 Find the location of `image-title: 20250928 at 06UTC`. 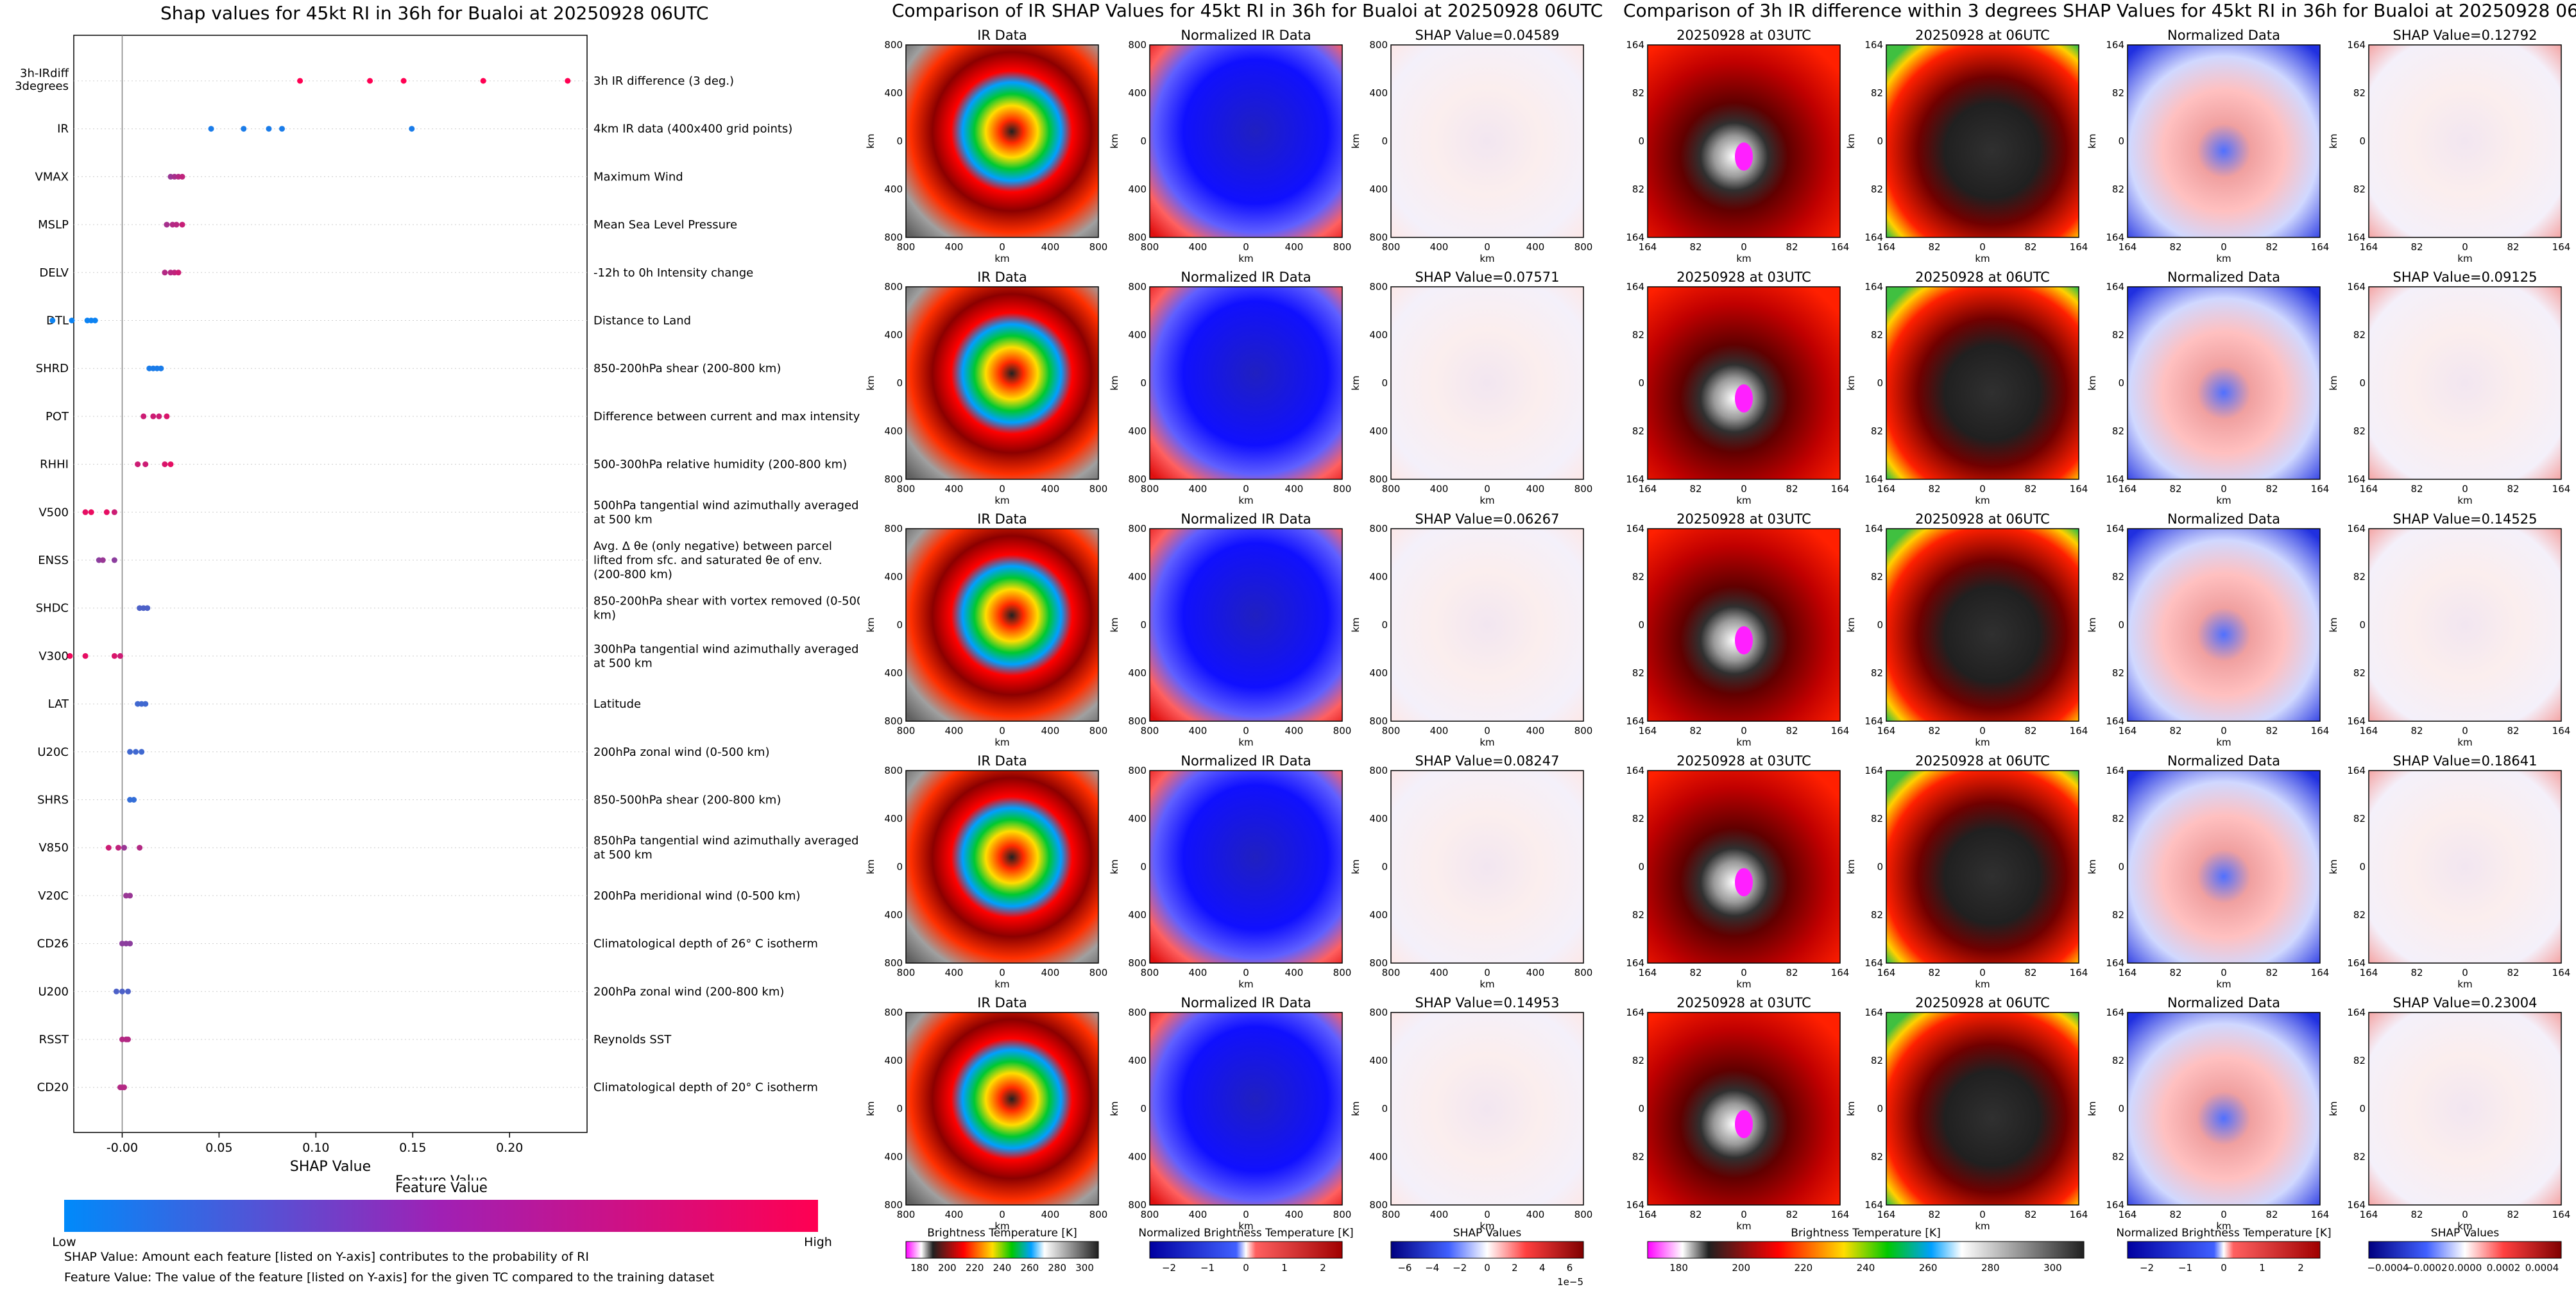

image-title: 20250928 at 06UTC is located at coordinates (1982, 277).